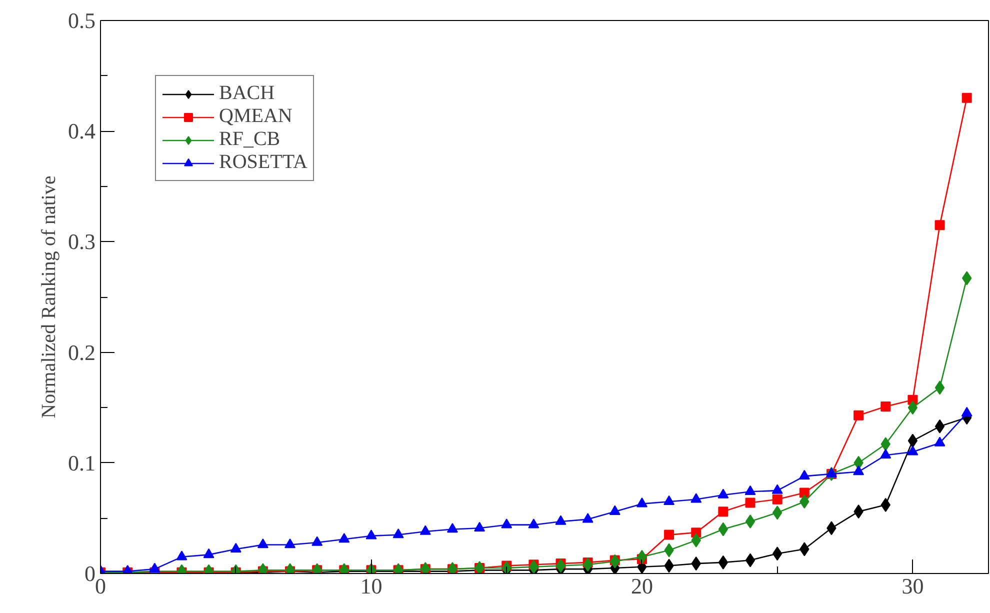  Describe the element at coordinates (247, 93) in the screenshot. I see `legend-label: BACH` at that location.